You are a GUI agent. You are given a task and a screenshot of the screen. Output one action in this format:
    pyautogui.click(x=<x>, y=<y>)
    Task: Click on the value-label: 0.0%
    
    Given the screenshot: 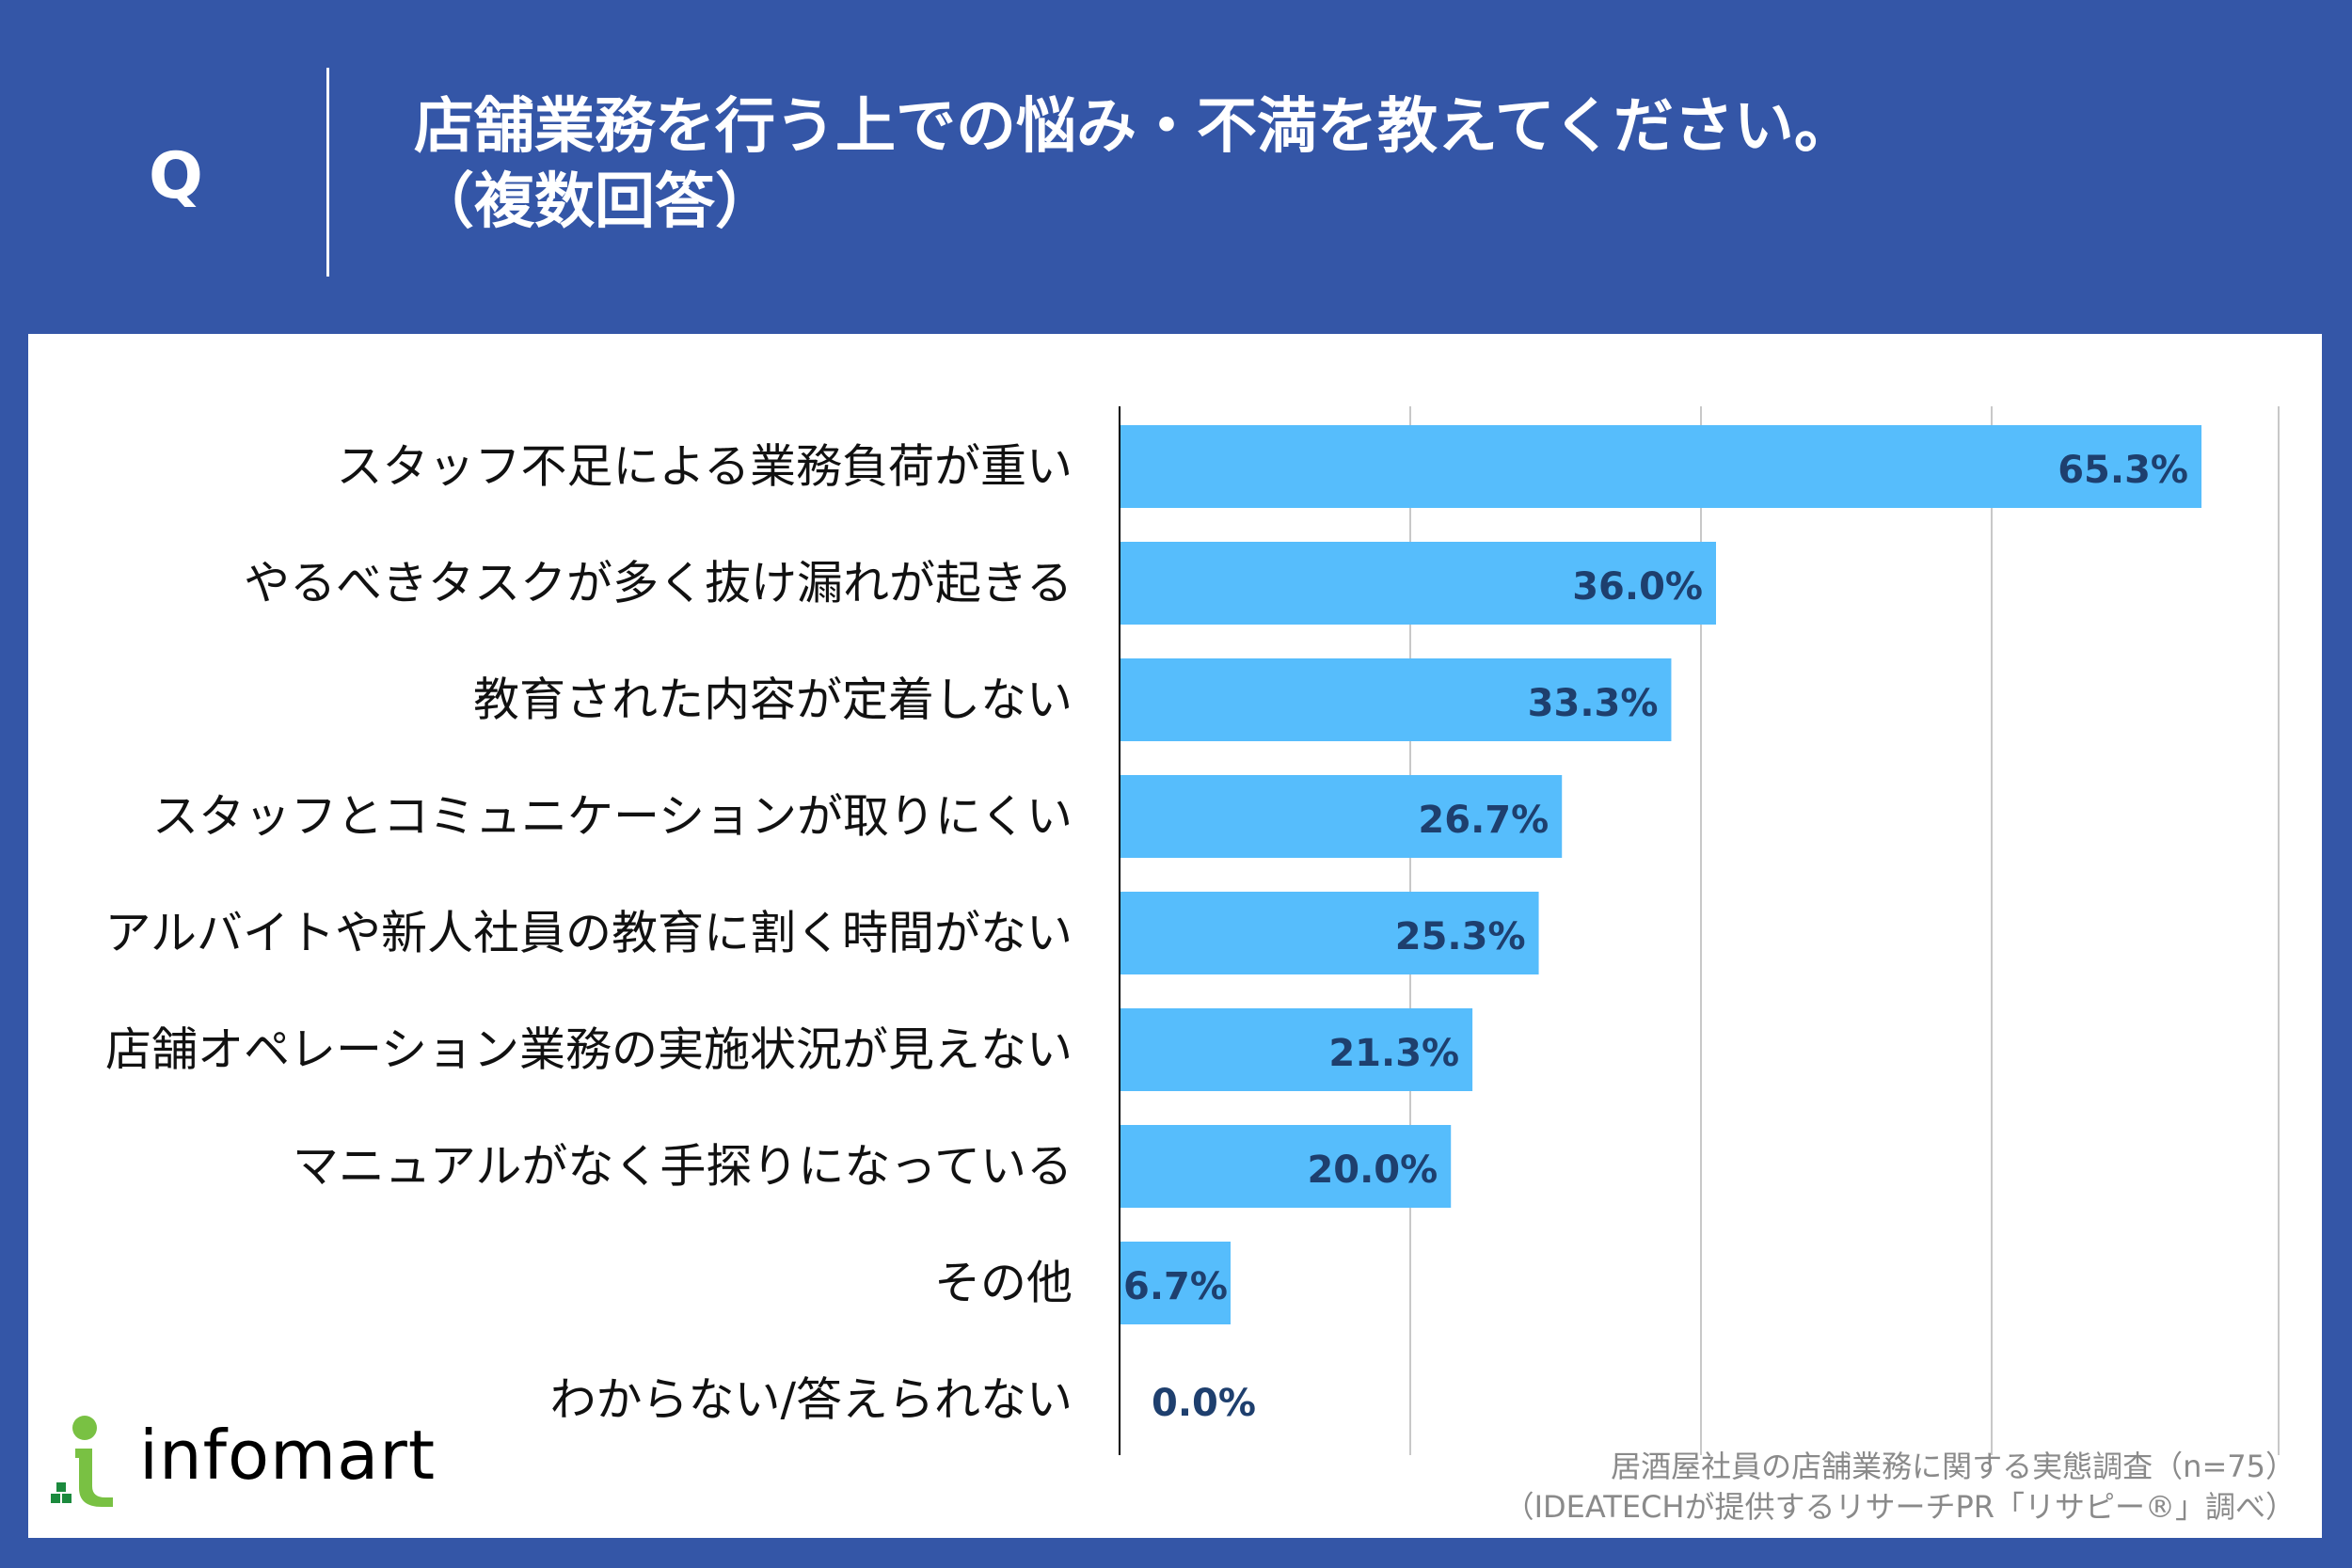 What is the action you would take?
    pyautogui.click(x=1204, y=1403)
    